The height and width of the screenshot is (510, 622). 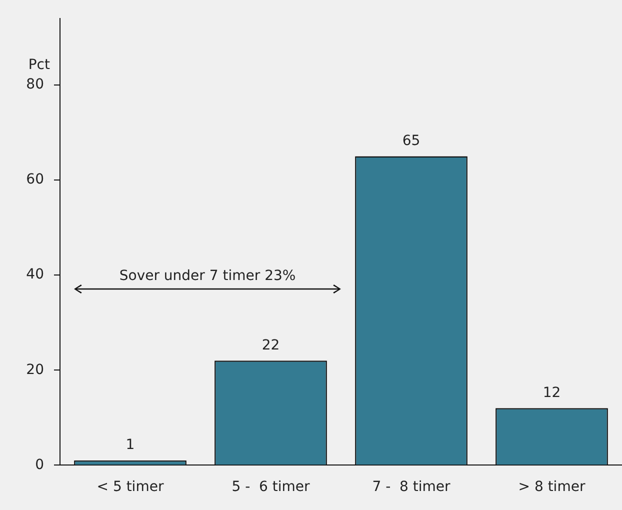 I want to click on x-tick-label: < 5 timer, so click(x=130, y=487).